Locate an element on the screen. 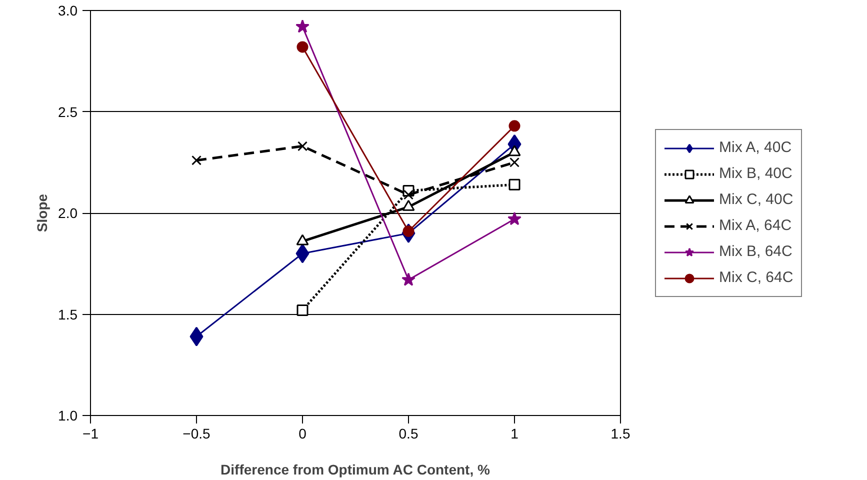 This screenshot has height=480, width=867. legend-label: Mix A, 40C is located at coordinates (755, 147).